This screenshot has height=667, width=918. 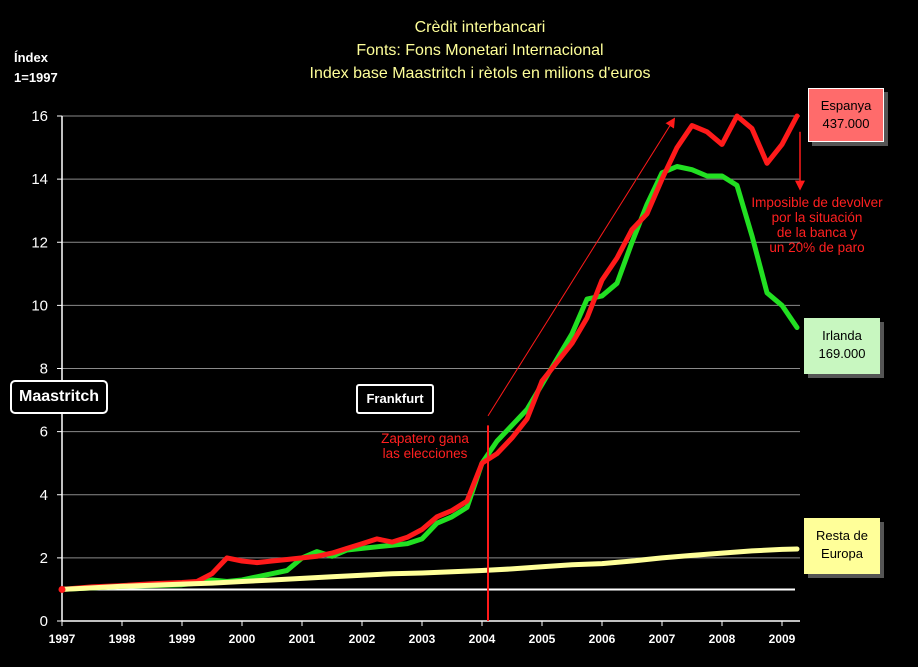 I want to click on y-tick-label: 6, so click(x=44, y=432).